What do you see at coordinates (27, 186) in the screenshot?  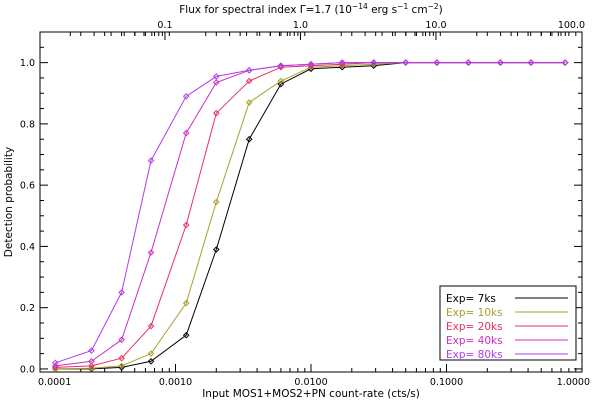 I see `y-tick-label: 0.6` at bounding box center [27, 186].